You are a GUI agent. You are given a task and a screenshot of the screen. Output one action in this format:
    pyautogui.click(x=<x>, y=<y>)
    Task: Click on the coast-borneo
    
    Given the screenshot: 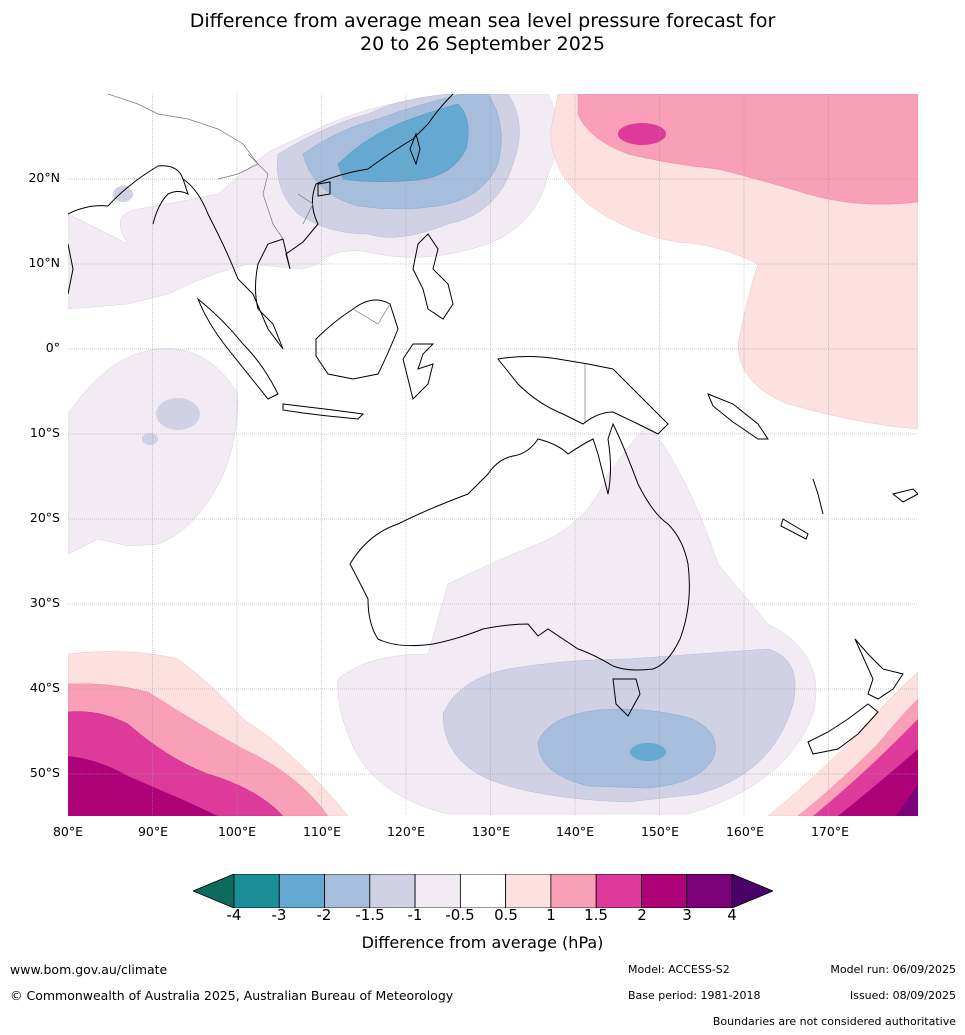 What is the action you would take?
    pyautogui.click(x=357, y=339)
    